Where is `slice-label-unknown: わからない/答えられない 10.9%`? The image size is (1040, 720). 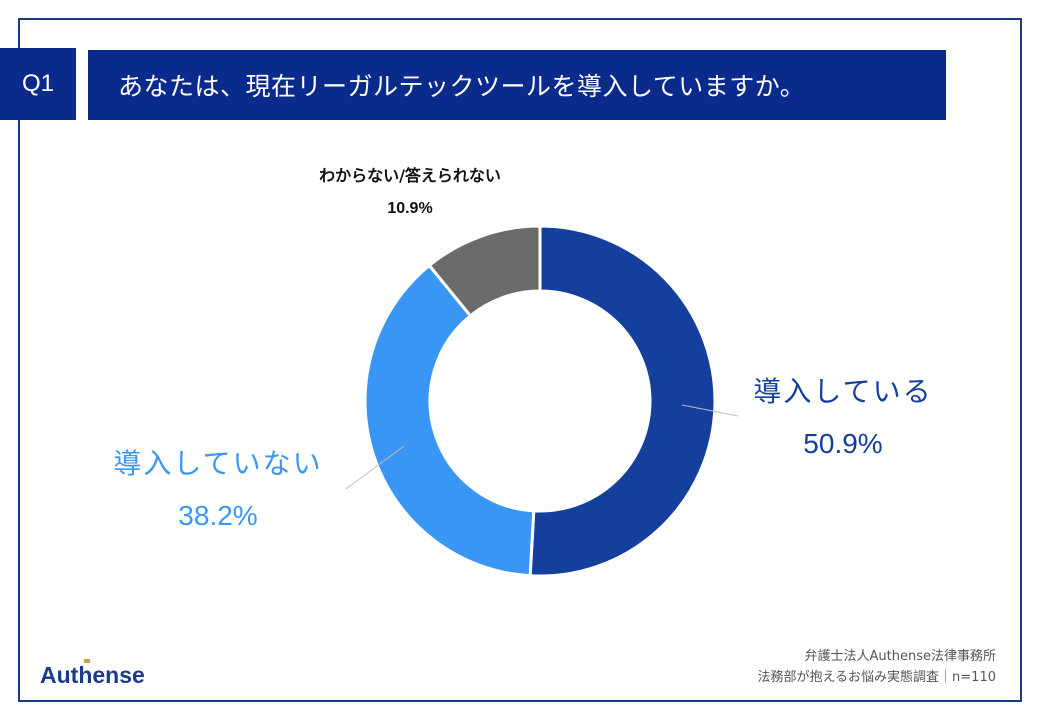
slice-label-unknown: わからない/答えられない 10.9% is located at coordinates (410, 190).